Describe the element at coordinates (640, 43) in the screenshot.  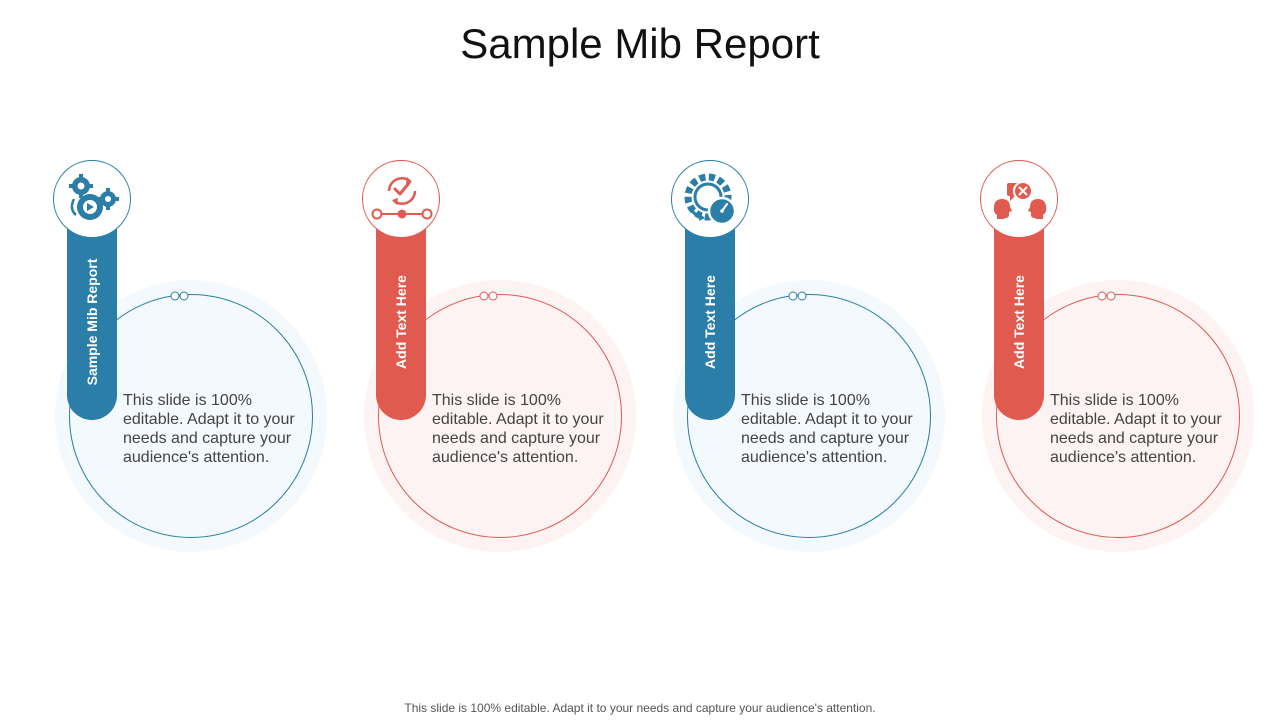
I see `page-title: Sample Mib Report` at that location.